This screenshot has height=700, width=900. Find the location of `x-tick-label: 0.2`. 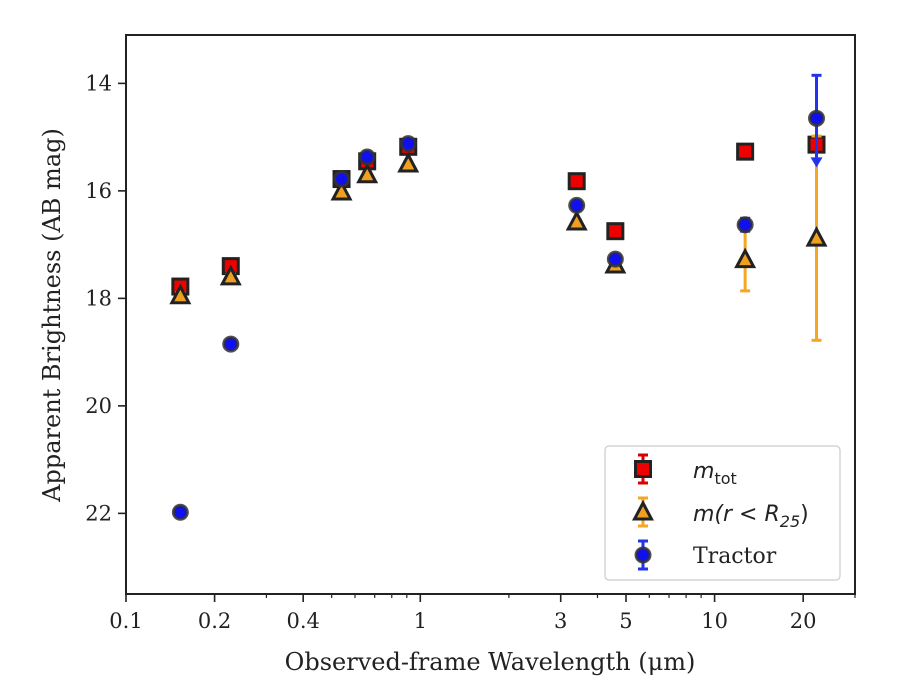

x-tick-label: 0.2 is located at coordinates (214, 621).